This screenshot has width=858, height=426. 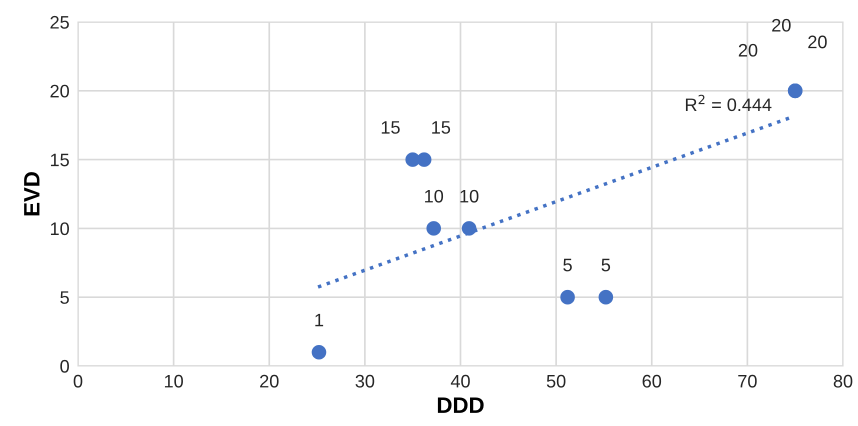 What do you see at coordinates (78, 381) in the screenshot?
I see `x-tick-label: 0` at bounding box center [78, 381].